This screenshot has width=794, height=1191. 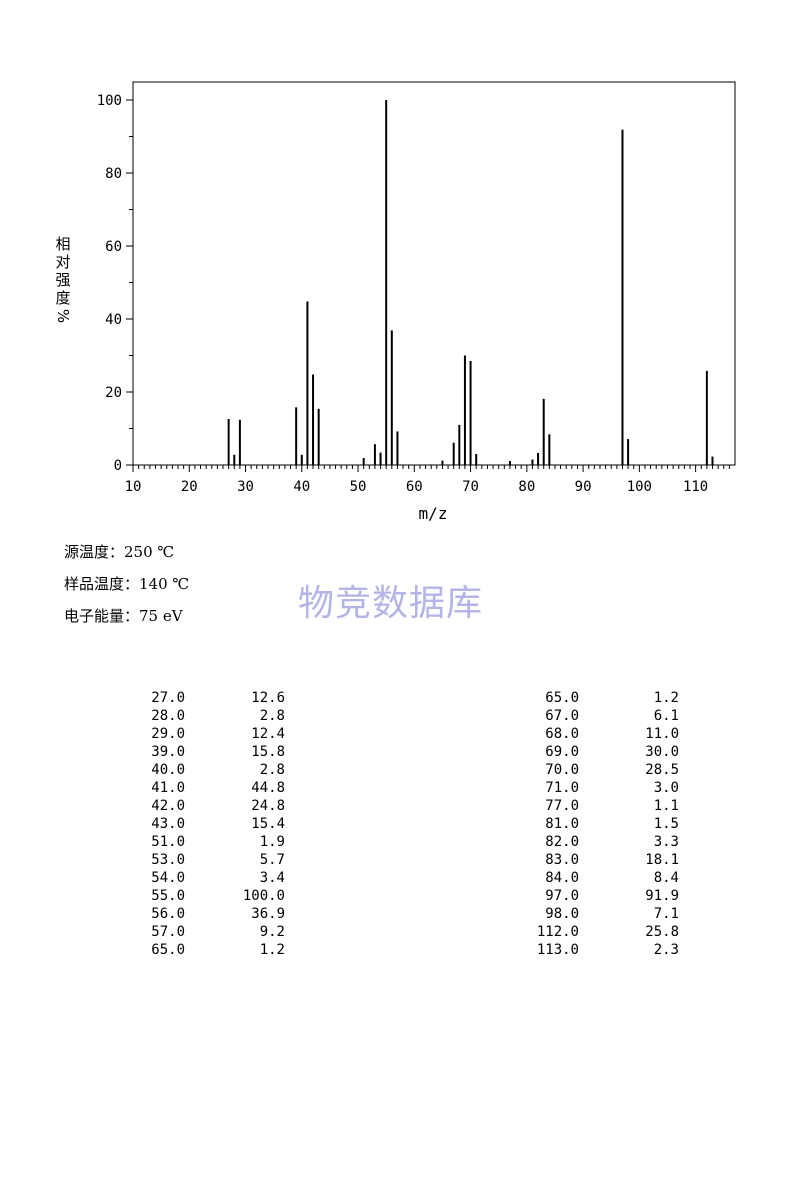 I want to click on peak-intensity: 15.4, so click(x=268, y=824).